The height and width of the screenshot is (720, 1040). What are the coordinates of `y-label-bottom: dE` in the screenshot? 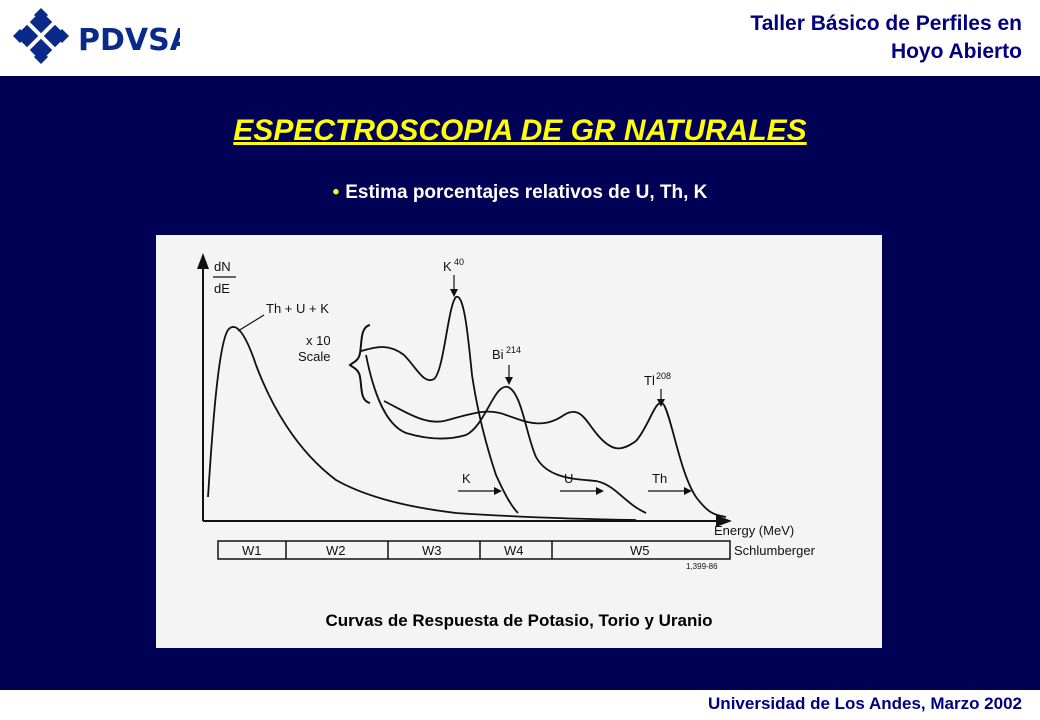 It's located at (222, 288).